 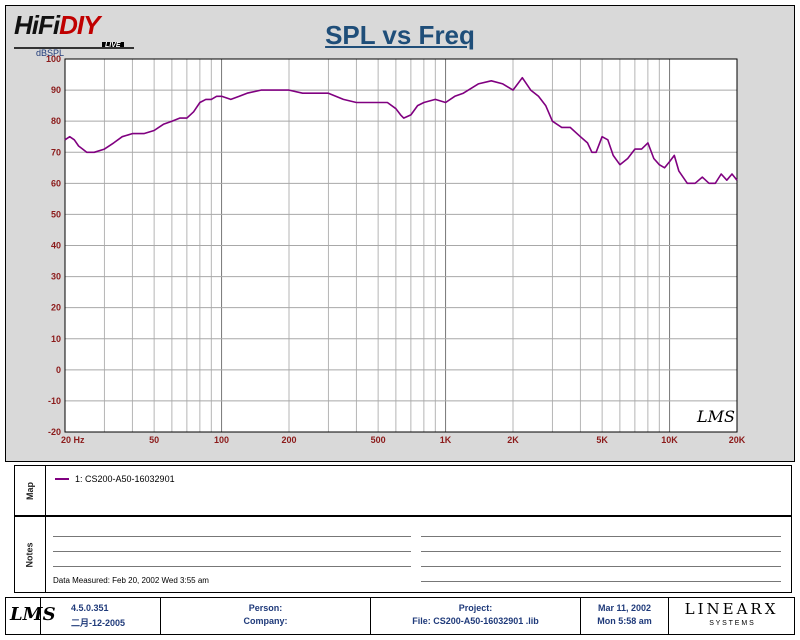 What do you see at coordinates (98, 623) in the screenshot?
I see `version-date: 二月-12-2005` at bounding box center [98, 623].